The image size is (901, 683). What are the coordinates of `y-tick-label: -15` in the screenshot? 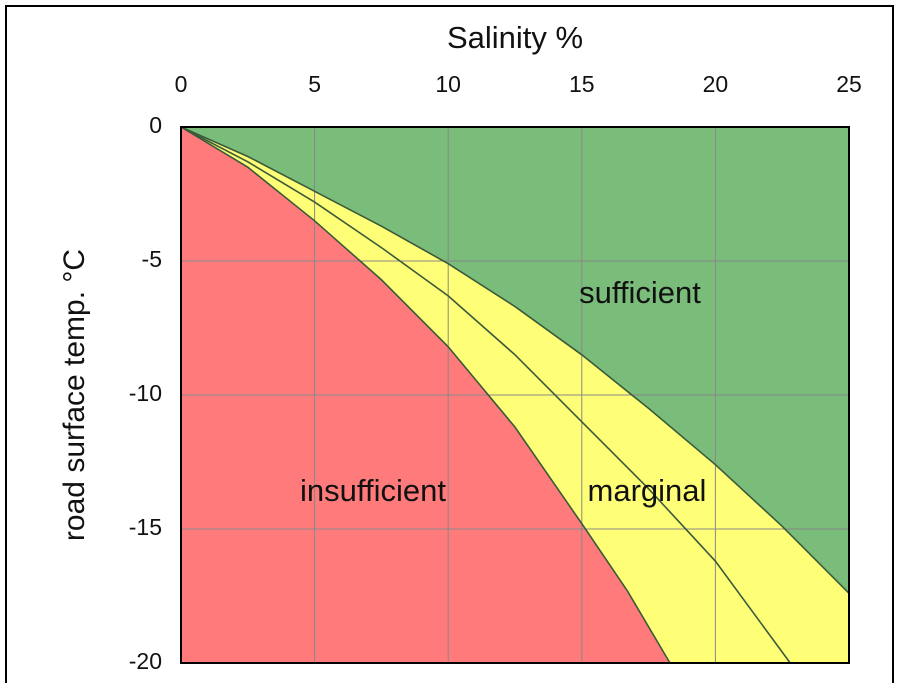 It's located at (145, 527).